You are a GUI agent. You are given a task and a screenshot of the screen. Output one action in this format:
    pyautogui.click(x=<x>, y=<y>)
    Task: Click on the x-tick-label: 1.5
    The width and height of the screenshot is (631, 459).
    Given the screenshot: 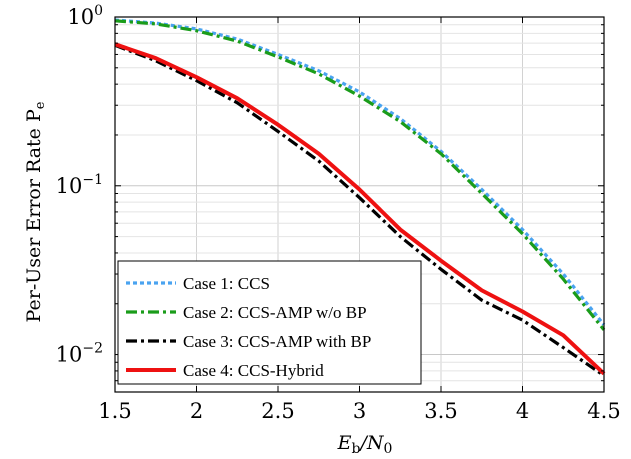 What is the action you would take?
    pyautogui.click(x=114, y=411)
    